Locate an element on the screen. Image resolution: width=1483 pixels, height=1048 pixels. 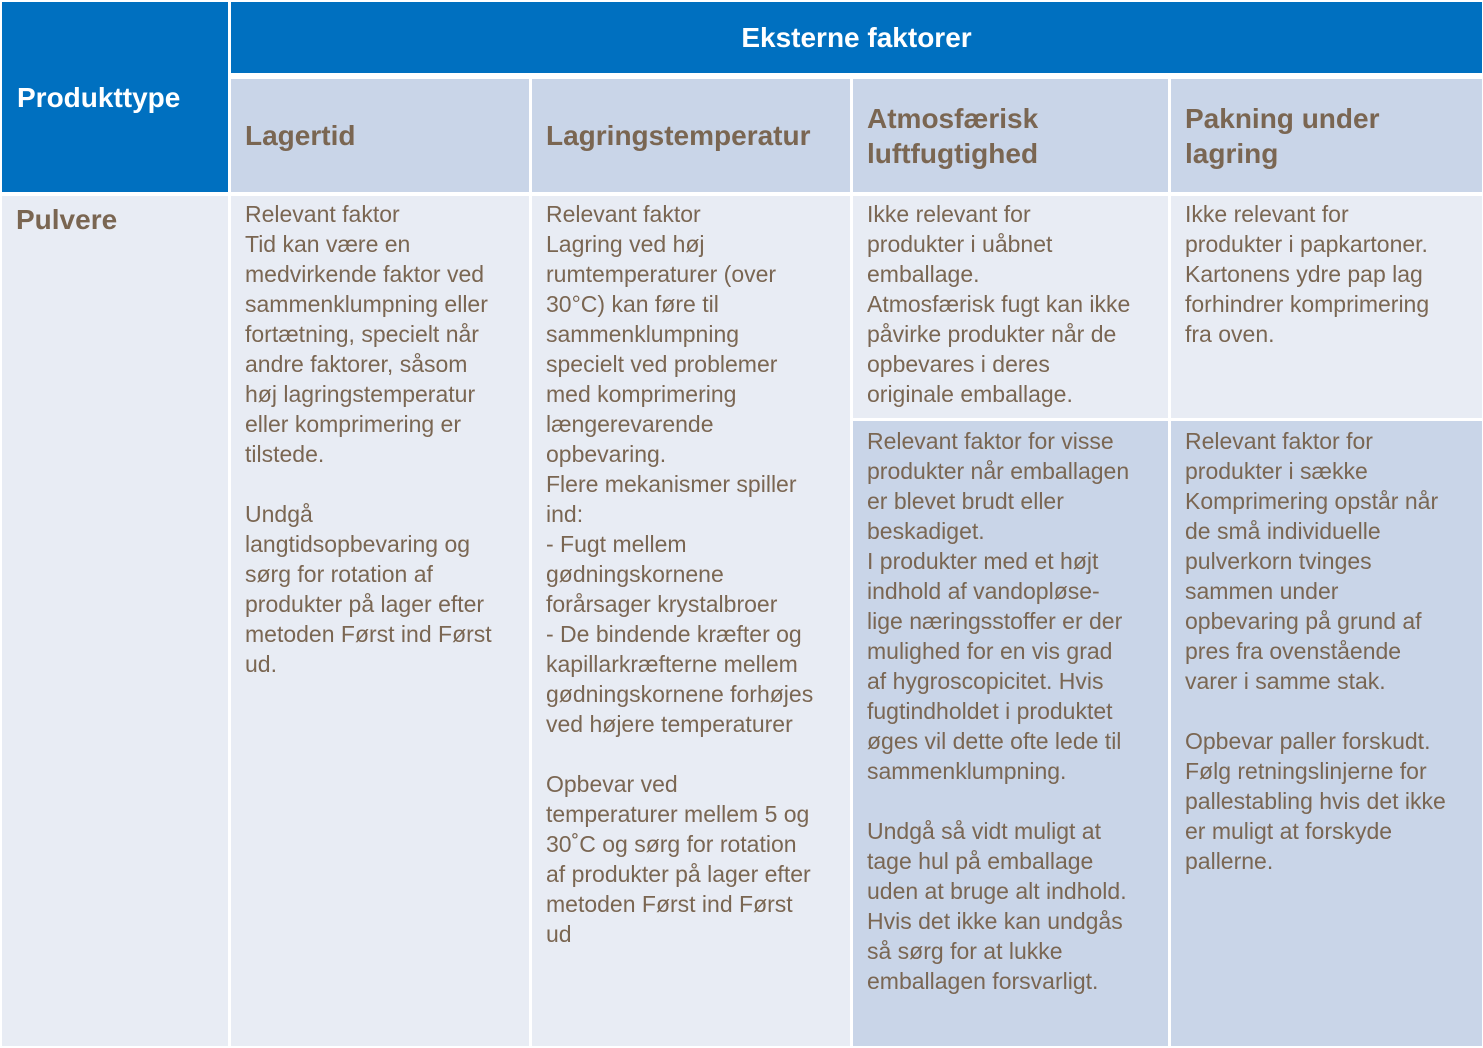
column-label: Pakning under lagring is located at coordinates (1282, 135).